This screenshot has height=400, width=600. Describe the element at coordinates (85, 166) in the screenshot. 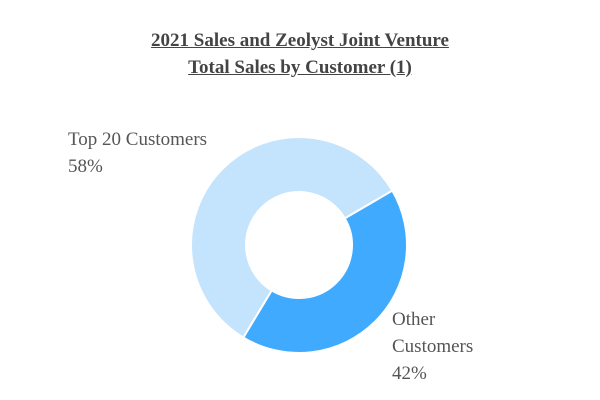

I see `value-label: 58%` at that location.